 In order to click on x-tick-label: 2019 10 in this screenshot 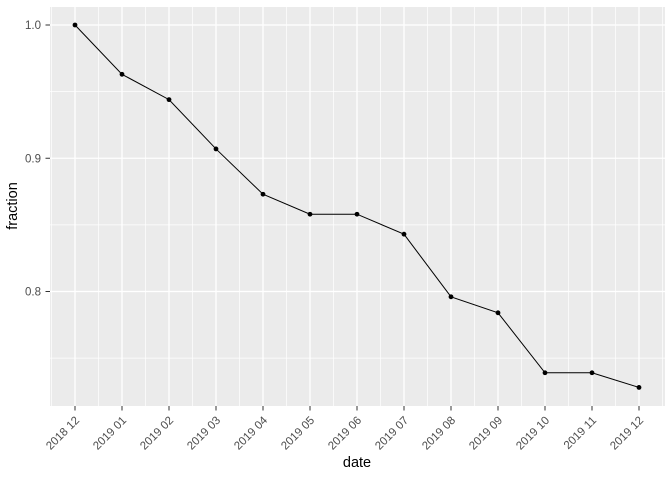, I will do `click(533, 434)`.